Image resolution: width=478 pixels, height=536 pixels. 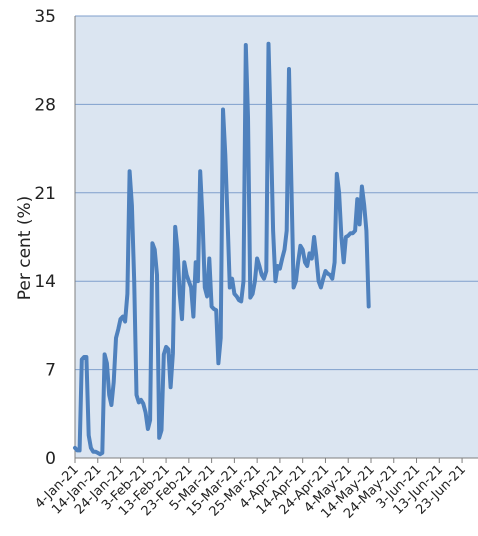 I want to click on y-tick-label: 14, so click(x=45, y=282).